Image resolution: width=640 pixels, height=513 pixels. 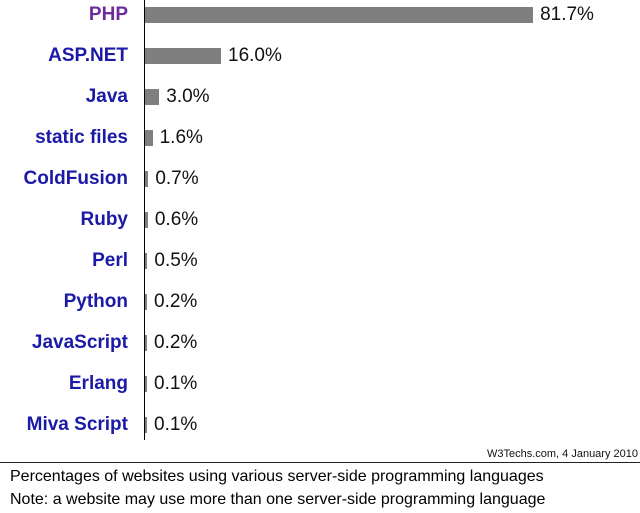 I want to click on category-label: Java, so click(x=106, y=96).